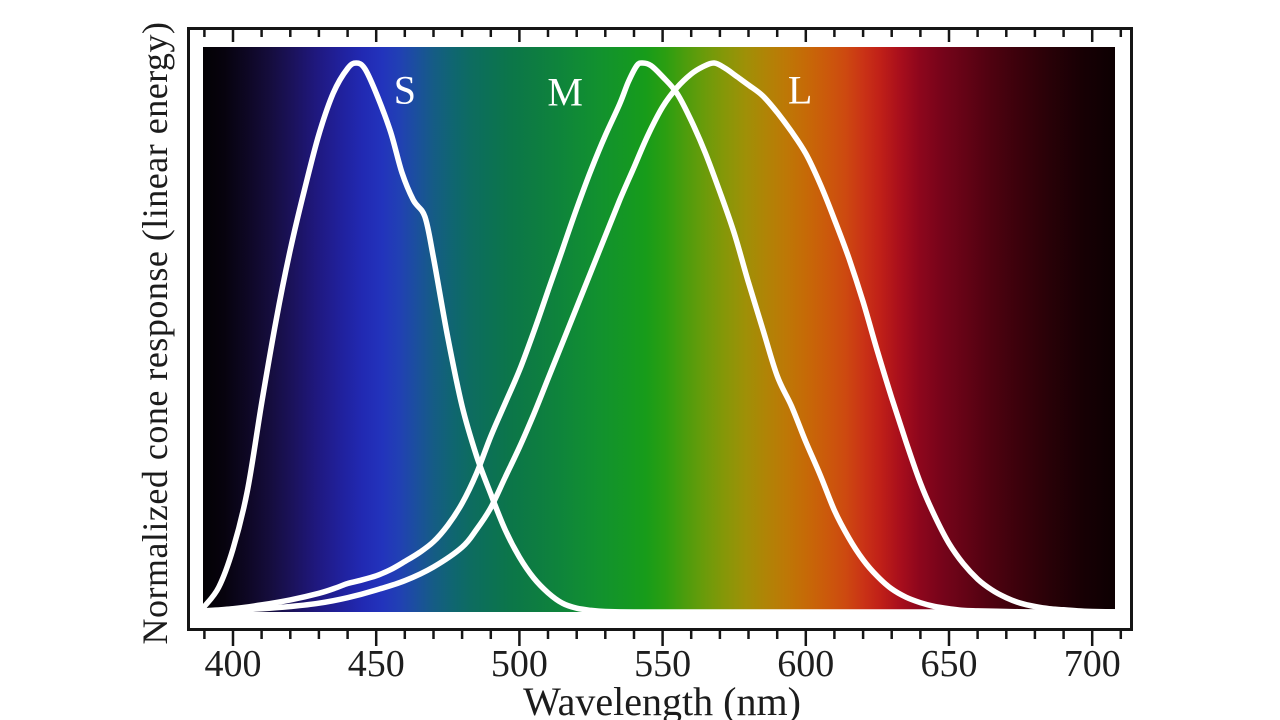 The height and width of the screenshot is (720, 1280). Describe the element at coordinates (663, 664) in the screenshot. I see `x-tick-label-550: 550` at that location.